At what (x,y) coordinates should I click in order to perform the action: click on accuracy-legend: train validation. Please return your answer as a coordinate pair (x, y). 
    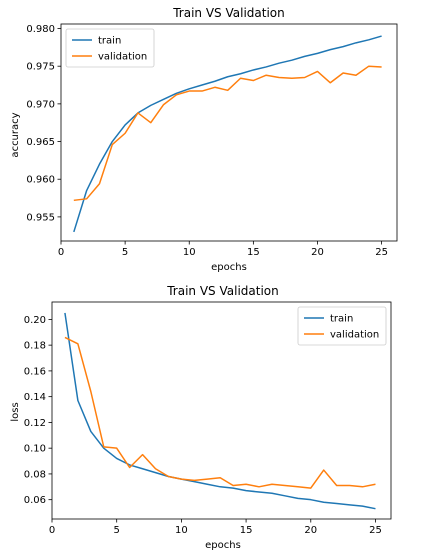
    Looking at the image, I should click on (110, 48).